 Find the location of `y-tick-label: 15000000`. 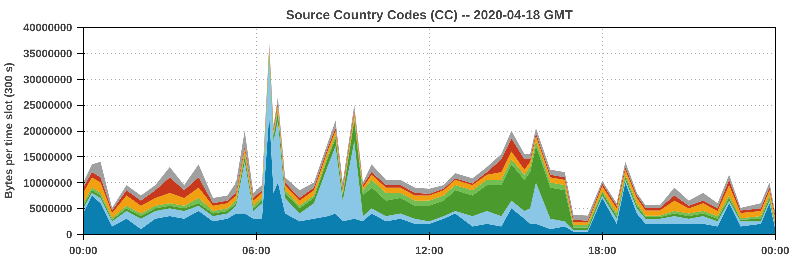

y-tick-label: 15000000 is located at coordinates (48, 158).